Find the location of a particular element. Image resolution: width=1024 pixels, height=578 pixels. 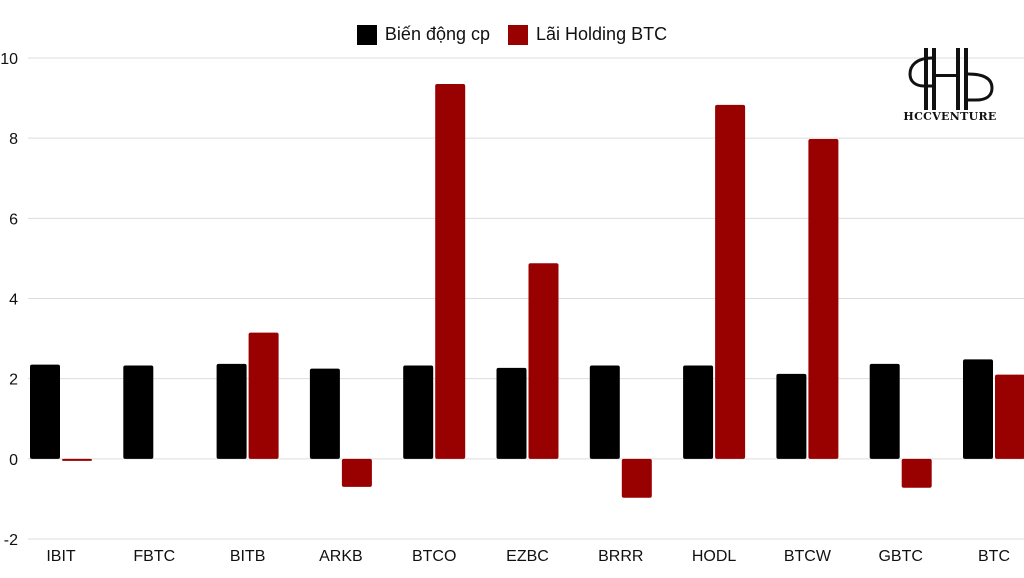

x-tick-label: EZBC is located at coordinates (527, 556).